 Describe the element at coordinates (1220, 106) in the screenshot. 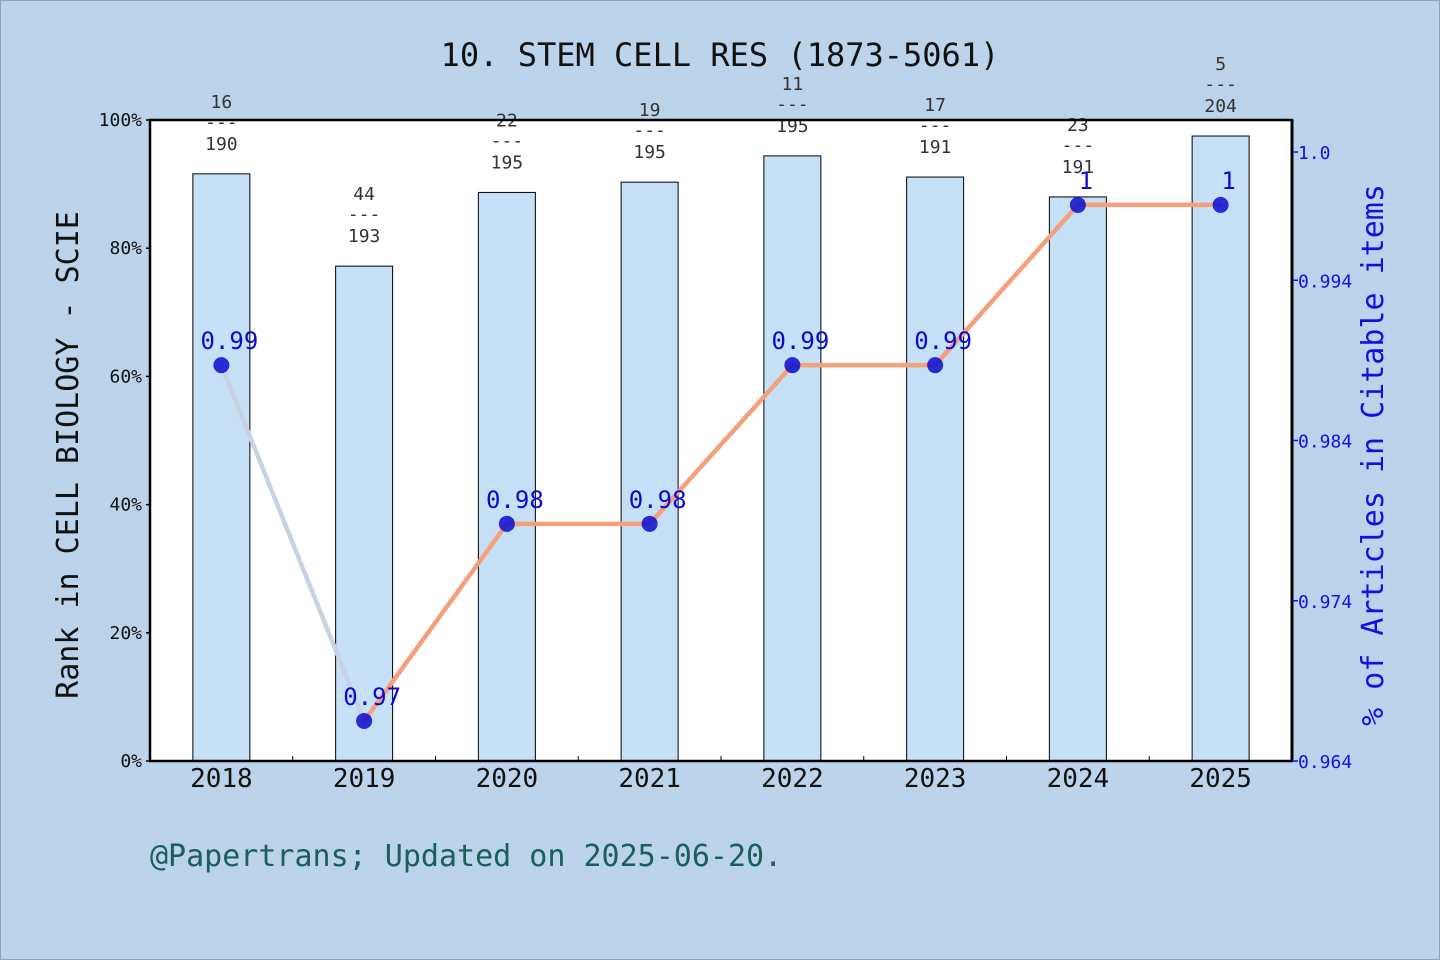

I see `rank-label-bottom: 204` at that location.